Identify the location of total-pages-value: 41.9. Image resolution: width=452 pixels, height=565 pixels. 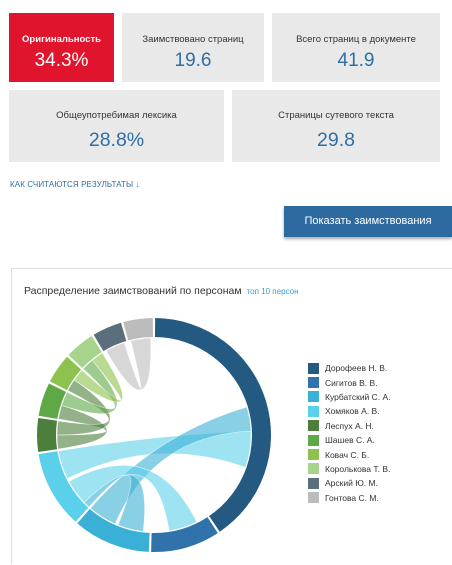
(356, 60).